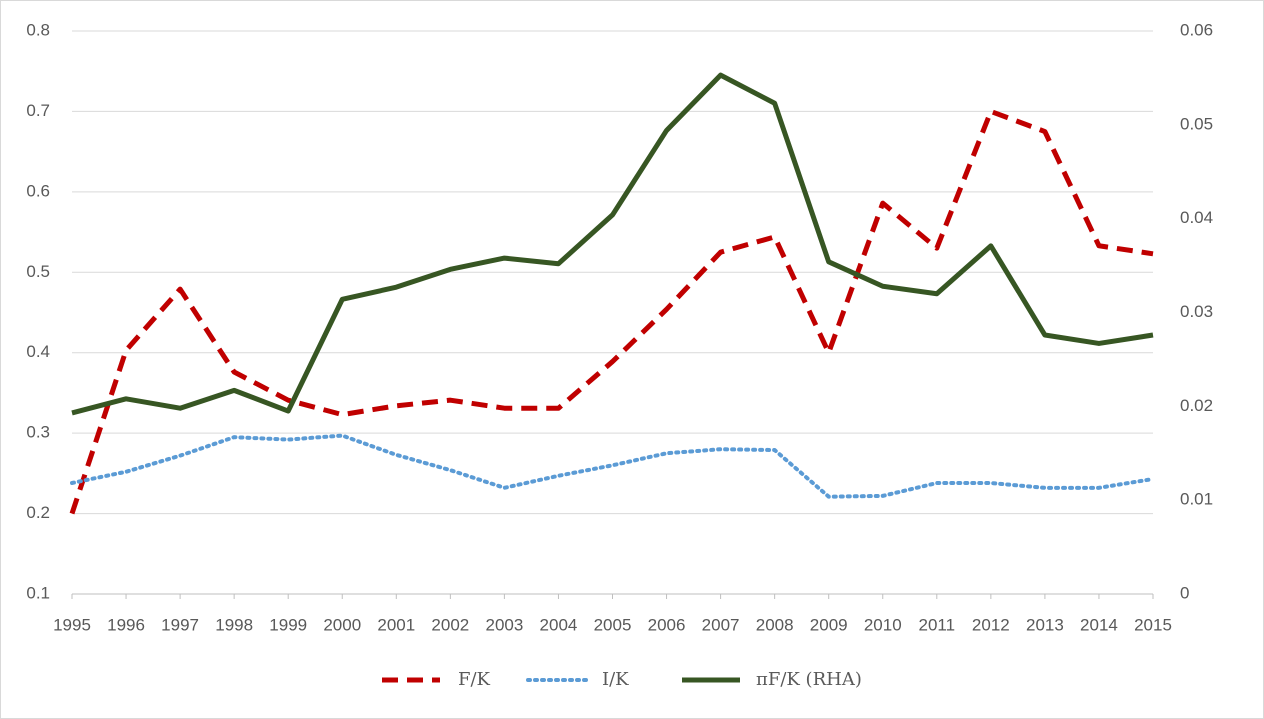 Image resolution: width=1264 pixels, height=719 pixels. Describe the element at coordinates (38, 271) in the screenshot. I see `y-tick-label: 0.5` at that location.